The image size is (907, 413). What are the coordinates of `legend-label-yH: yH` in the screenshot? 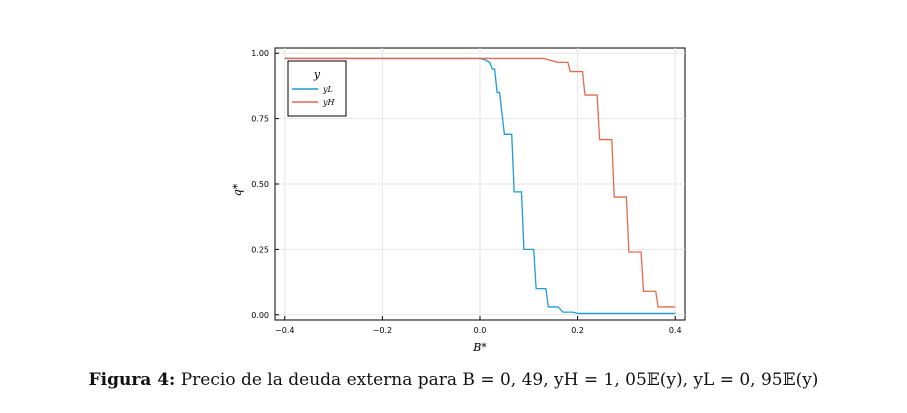 It's located at (329, 102).